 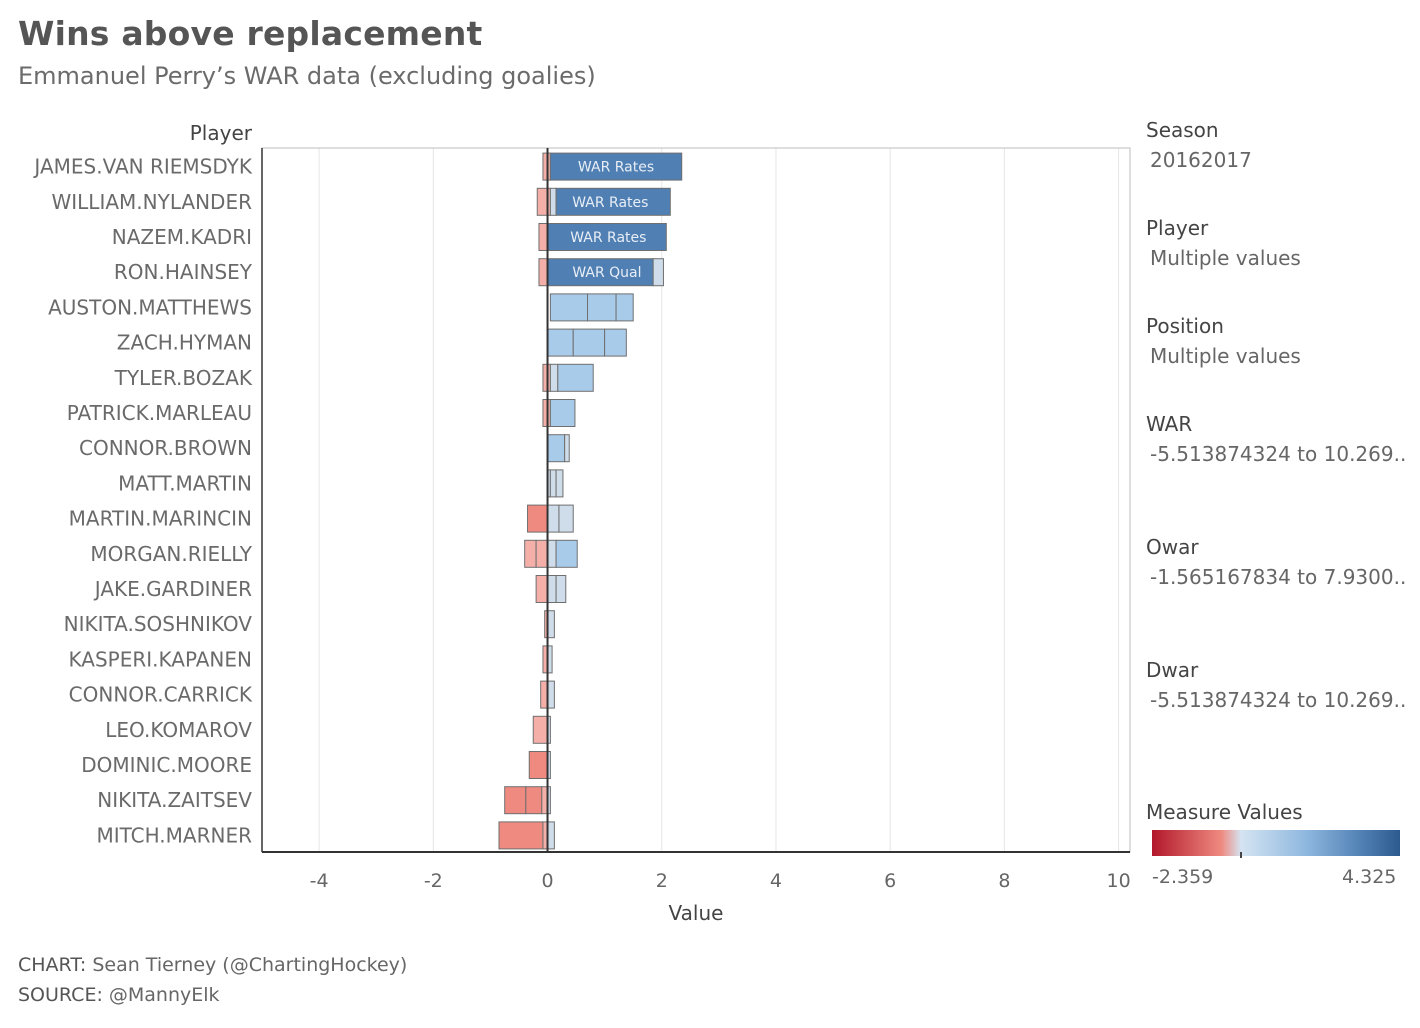 I want to click on filter-owar: Owar -1.565167834 to 7.9300.., so click(x=1276, y=562).